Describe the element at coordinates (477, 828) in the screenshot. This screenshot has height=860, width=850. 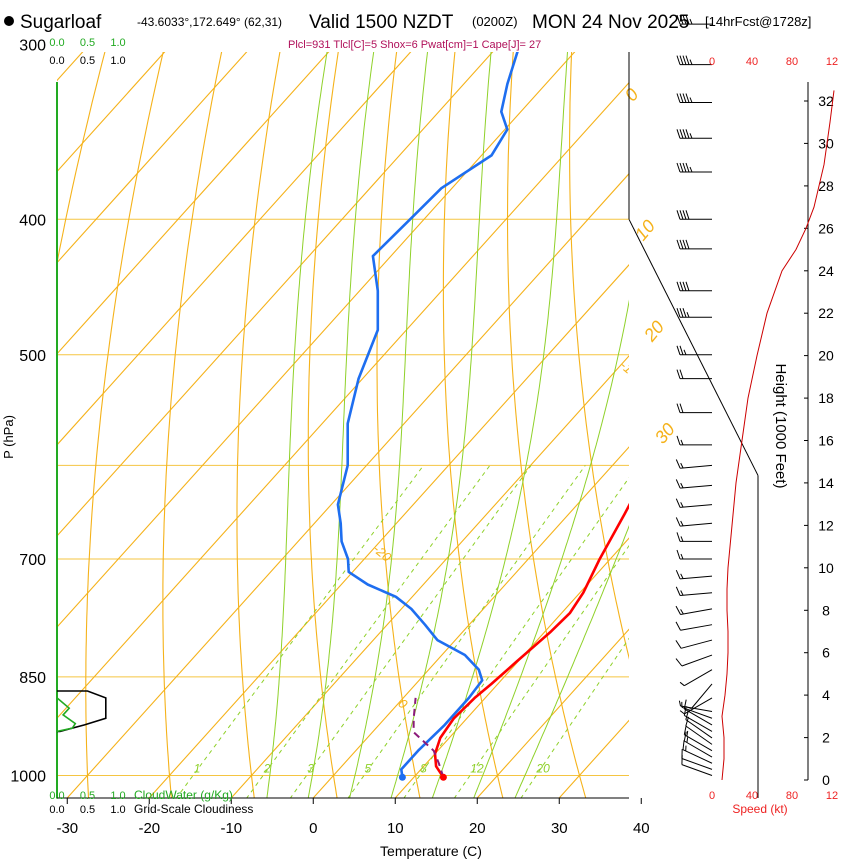
I see `x-tick-label: 20` at that location.